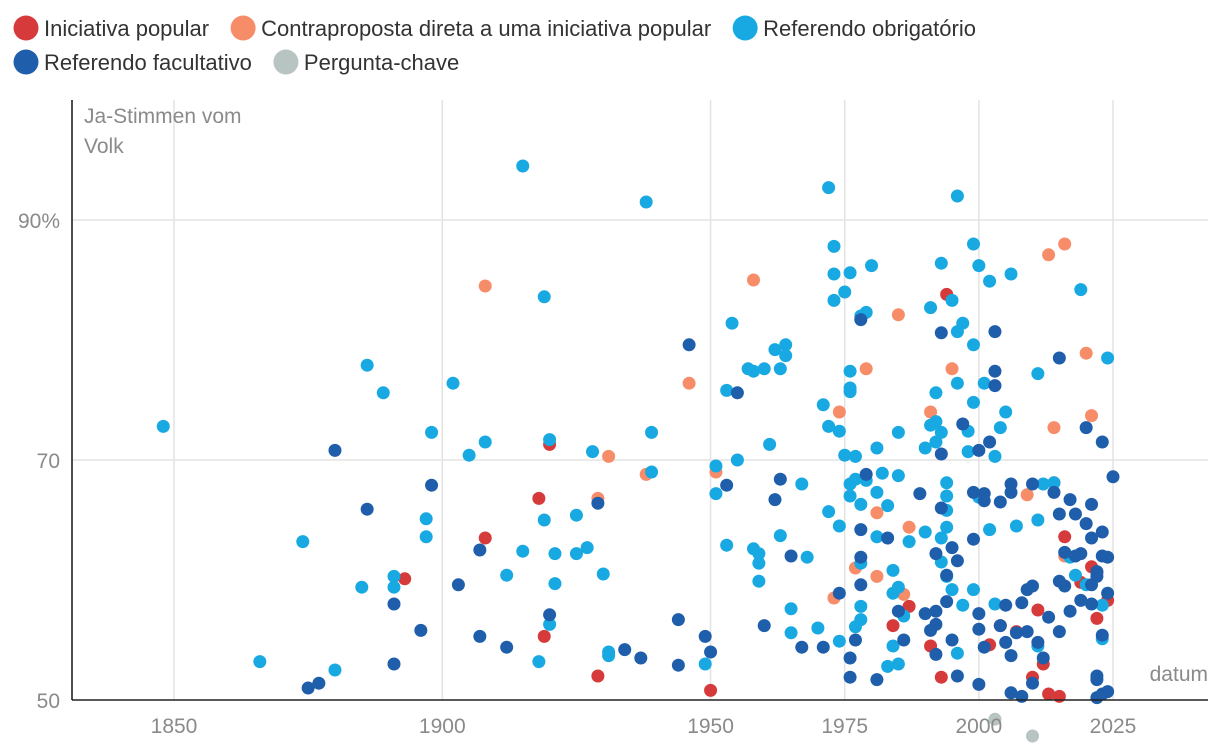 The image size is (1220, 752). I want to click on legend-item: Referendo obrigatório, so click(854, 28).